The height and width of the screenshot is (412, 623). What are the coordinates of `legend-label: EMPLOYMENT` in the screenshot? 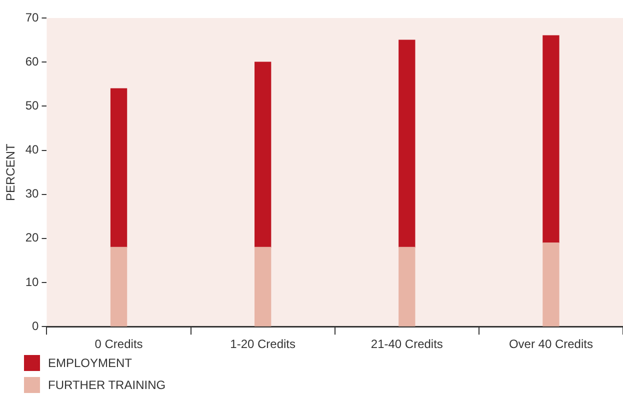 It's located at (90, 363).